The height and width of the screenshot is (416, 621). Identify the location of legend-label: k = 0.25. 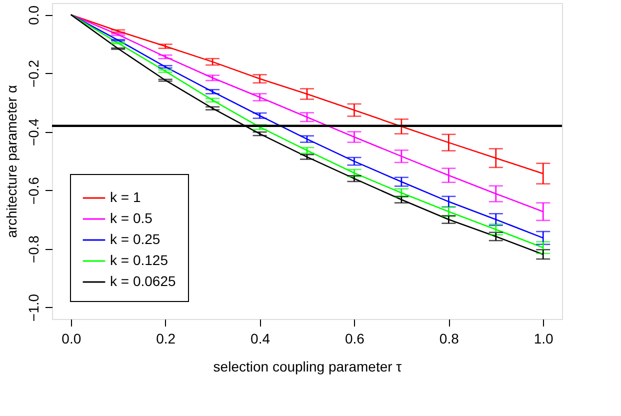
(135, 239).